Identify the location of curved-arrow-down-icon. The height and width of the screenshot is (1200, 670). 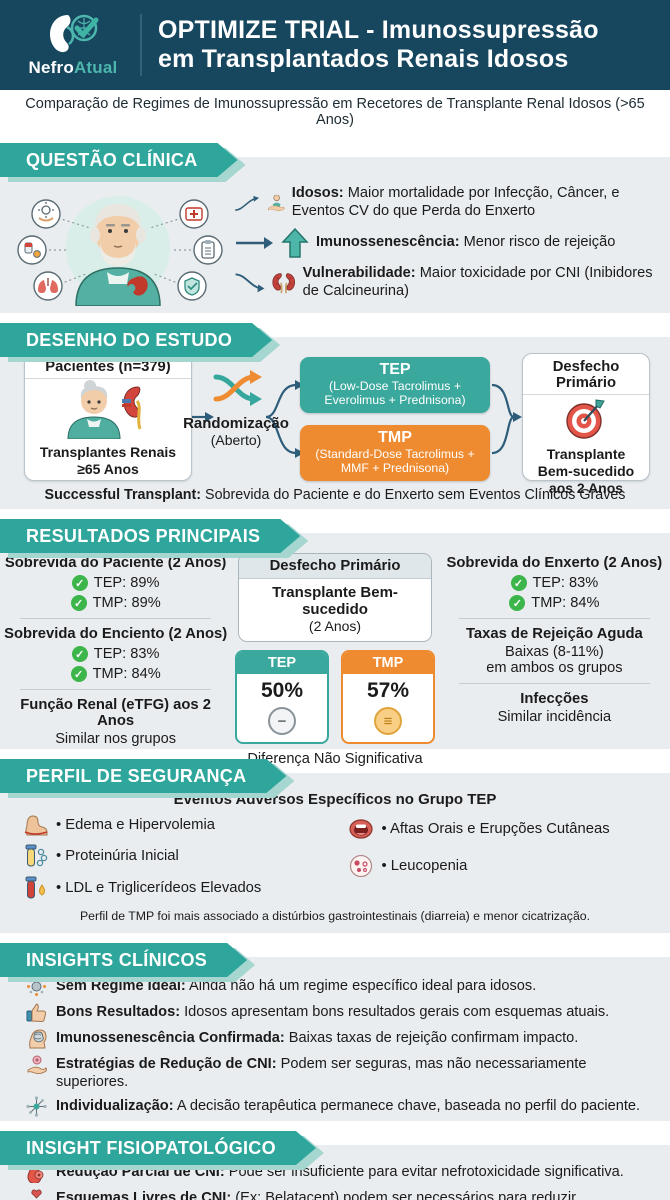
(250, 283).